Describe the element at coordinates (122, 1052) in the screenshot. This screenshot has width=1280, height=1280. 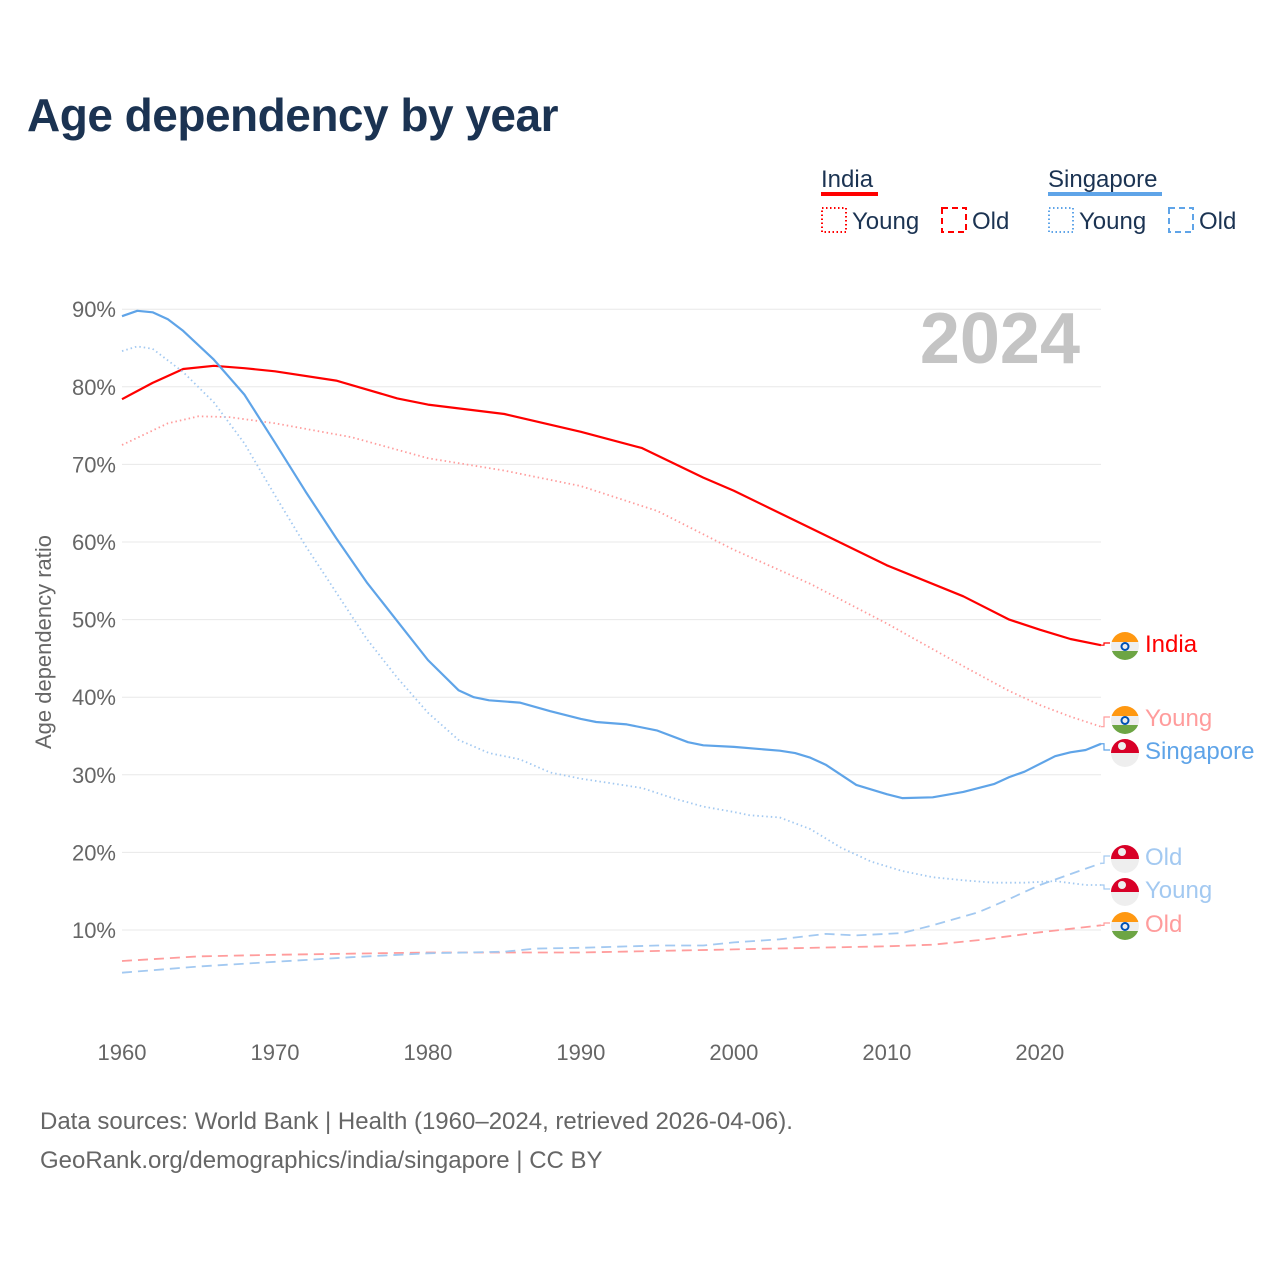
I see `x-tick-label: 1960` at that location.